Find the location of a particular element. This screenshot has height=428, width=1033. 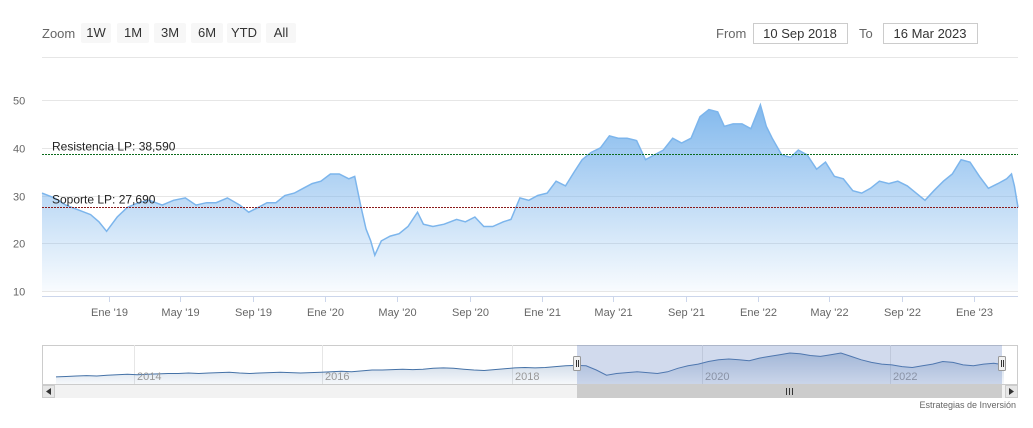

x-tick-label: May '19 is located at coordinates (180, 313).